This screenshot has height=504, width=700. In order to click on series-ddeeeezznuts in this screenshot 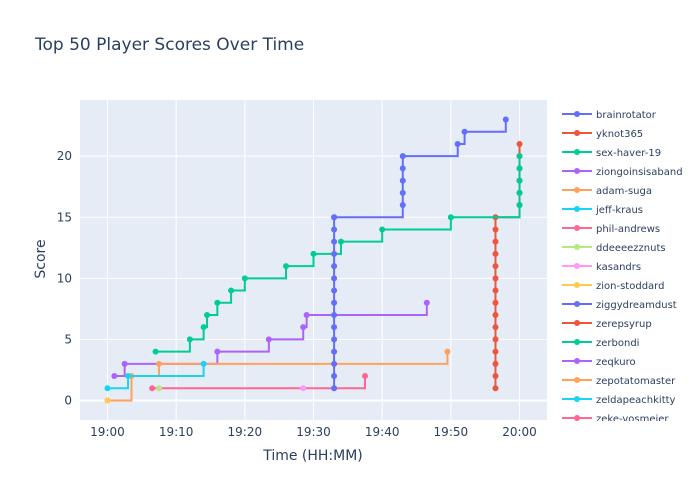, I will do `click(158, 388)`.